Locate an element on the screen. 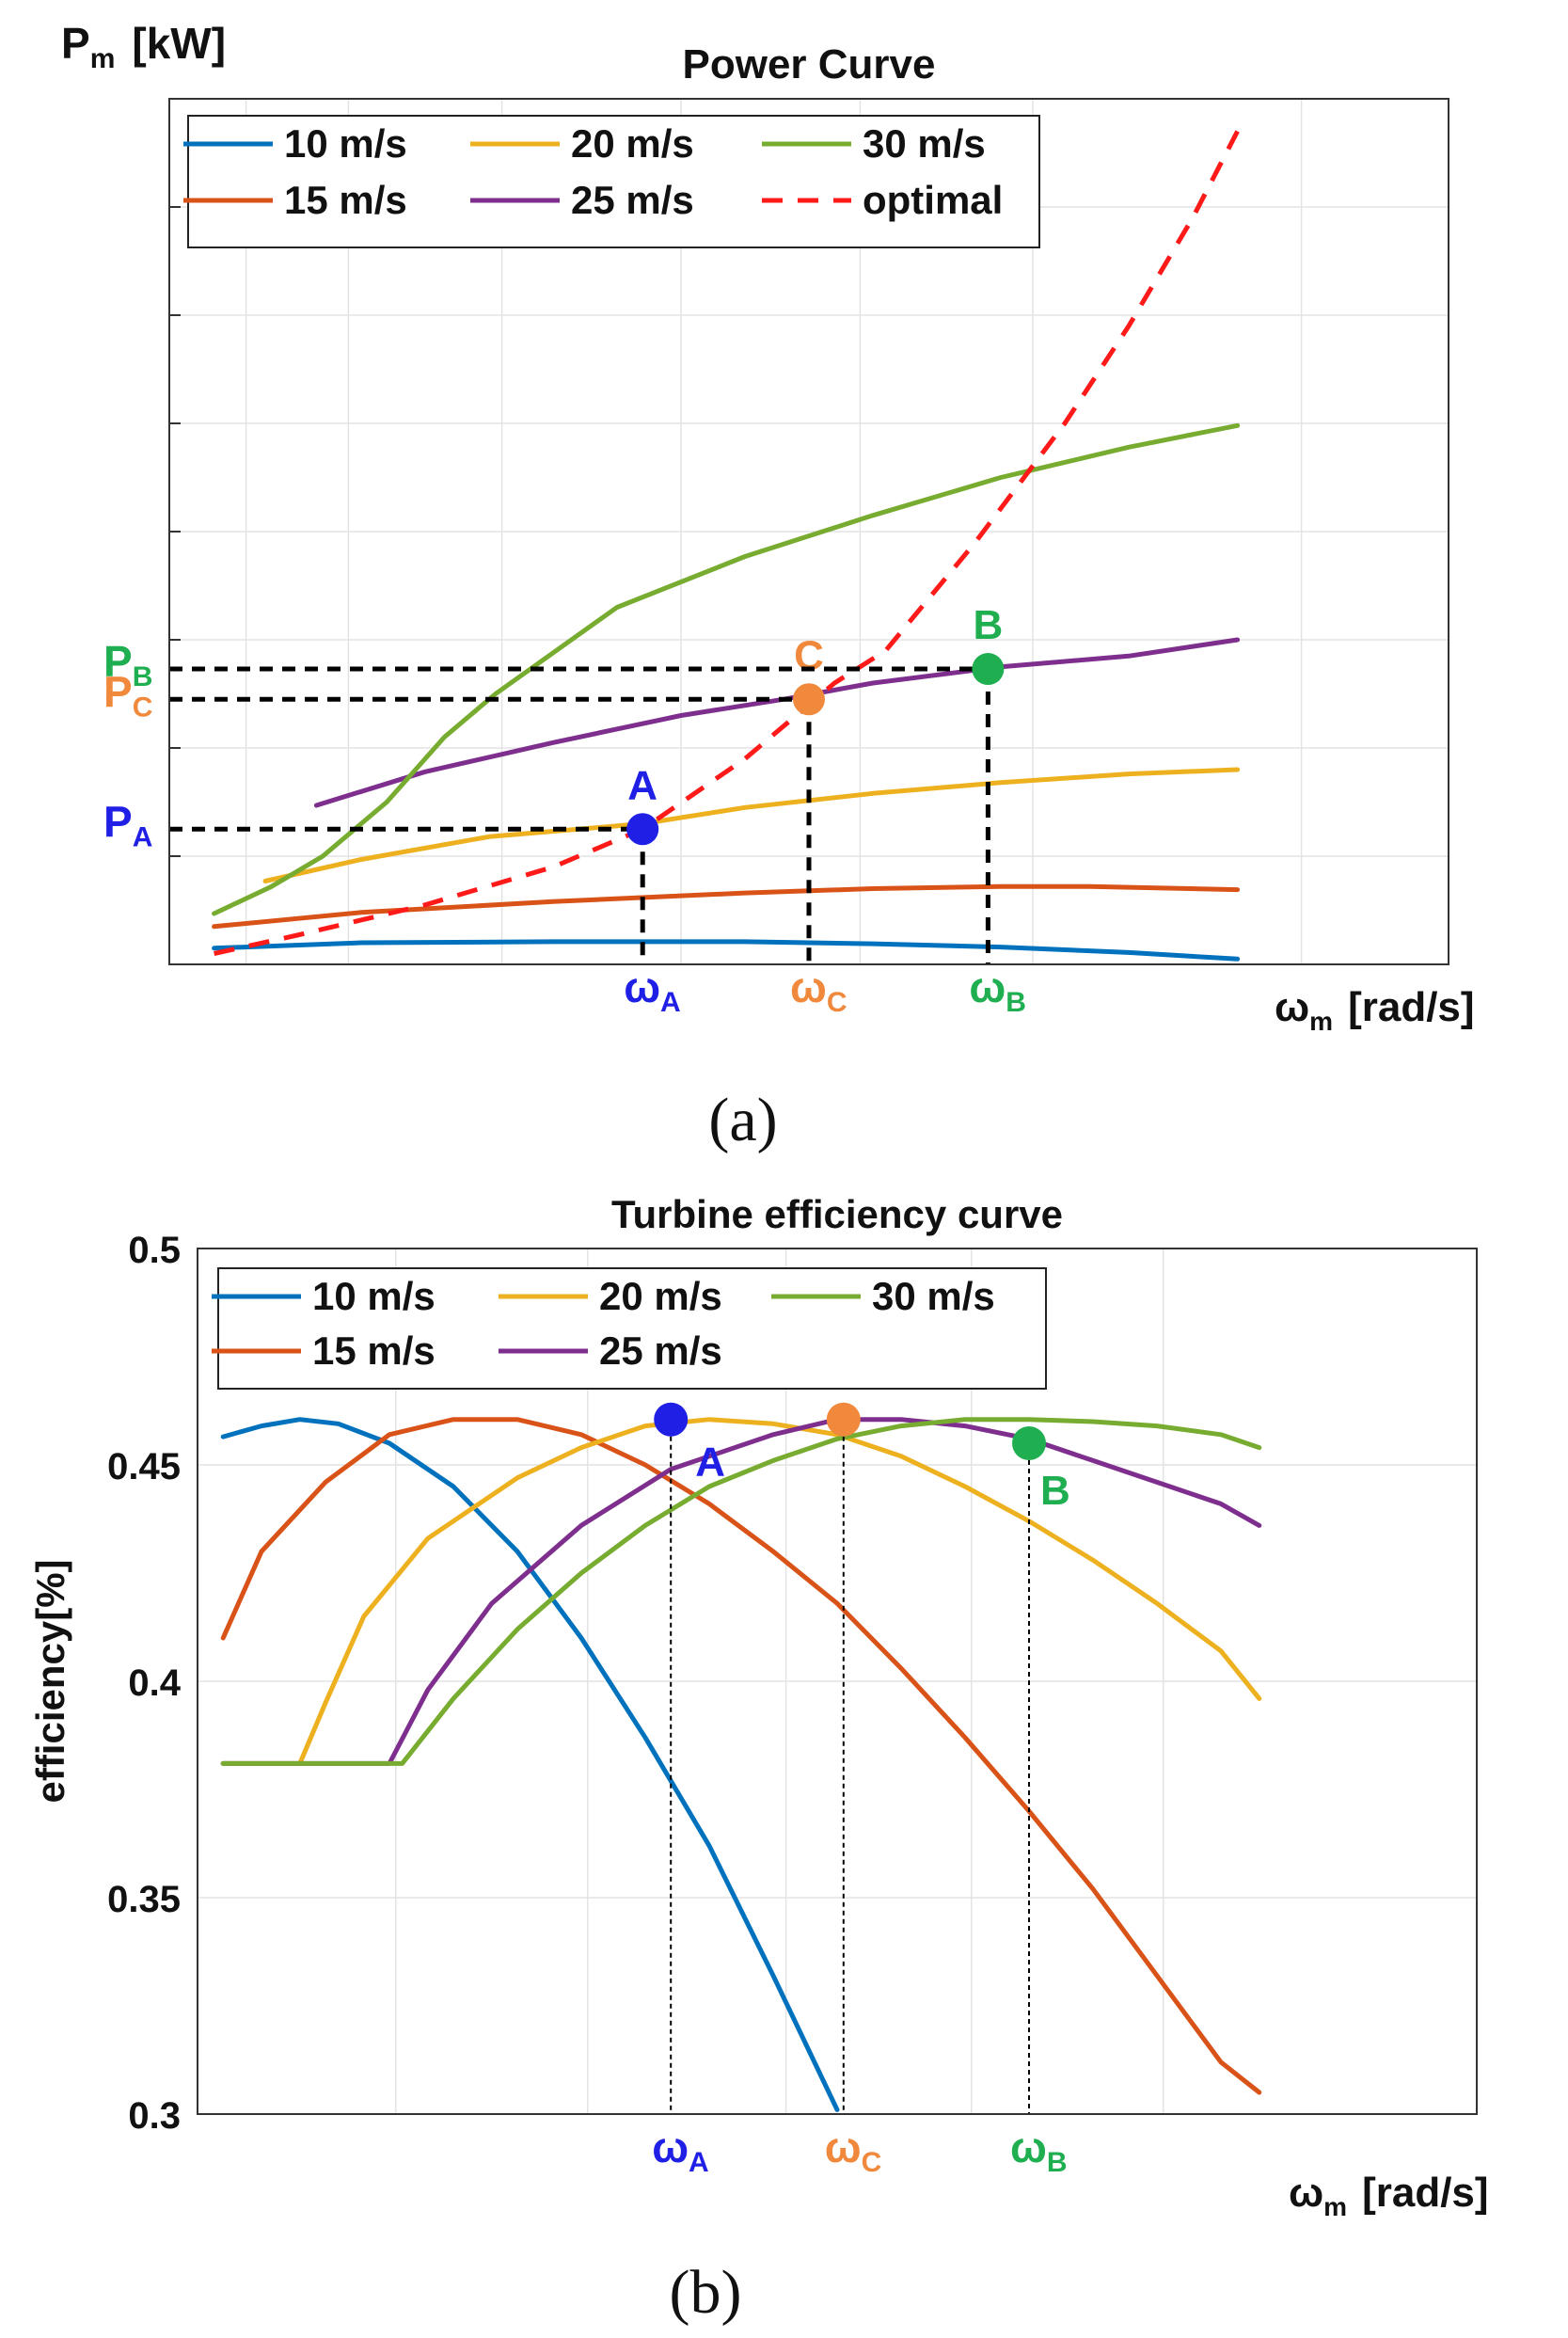 The image size is (1568, 2338). power-legend-box is located at coordinates (613, 181).